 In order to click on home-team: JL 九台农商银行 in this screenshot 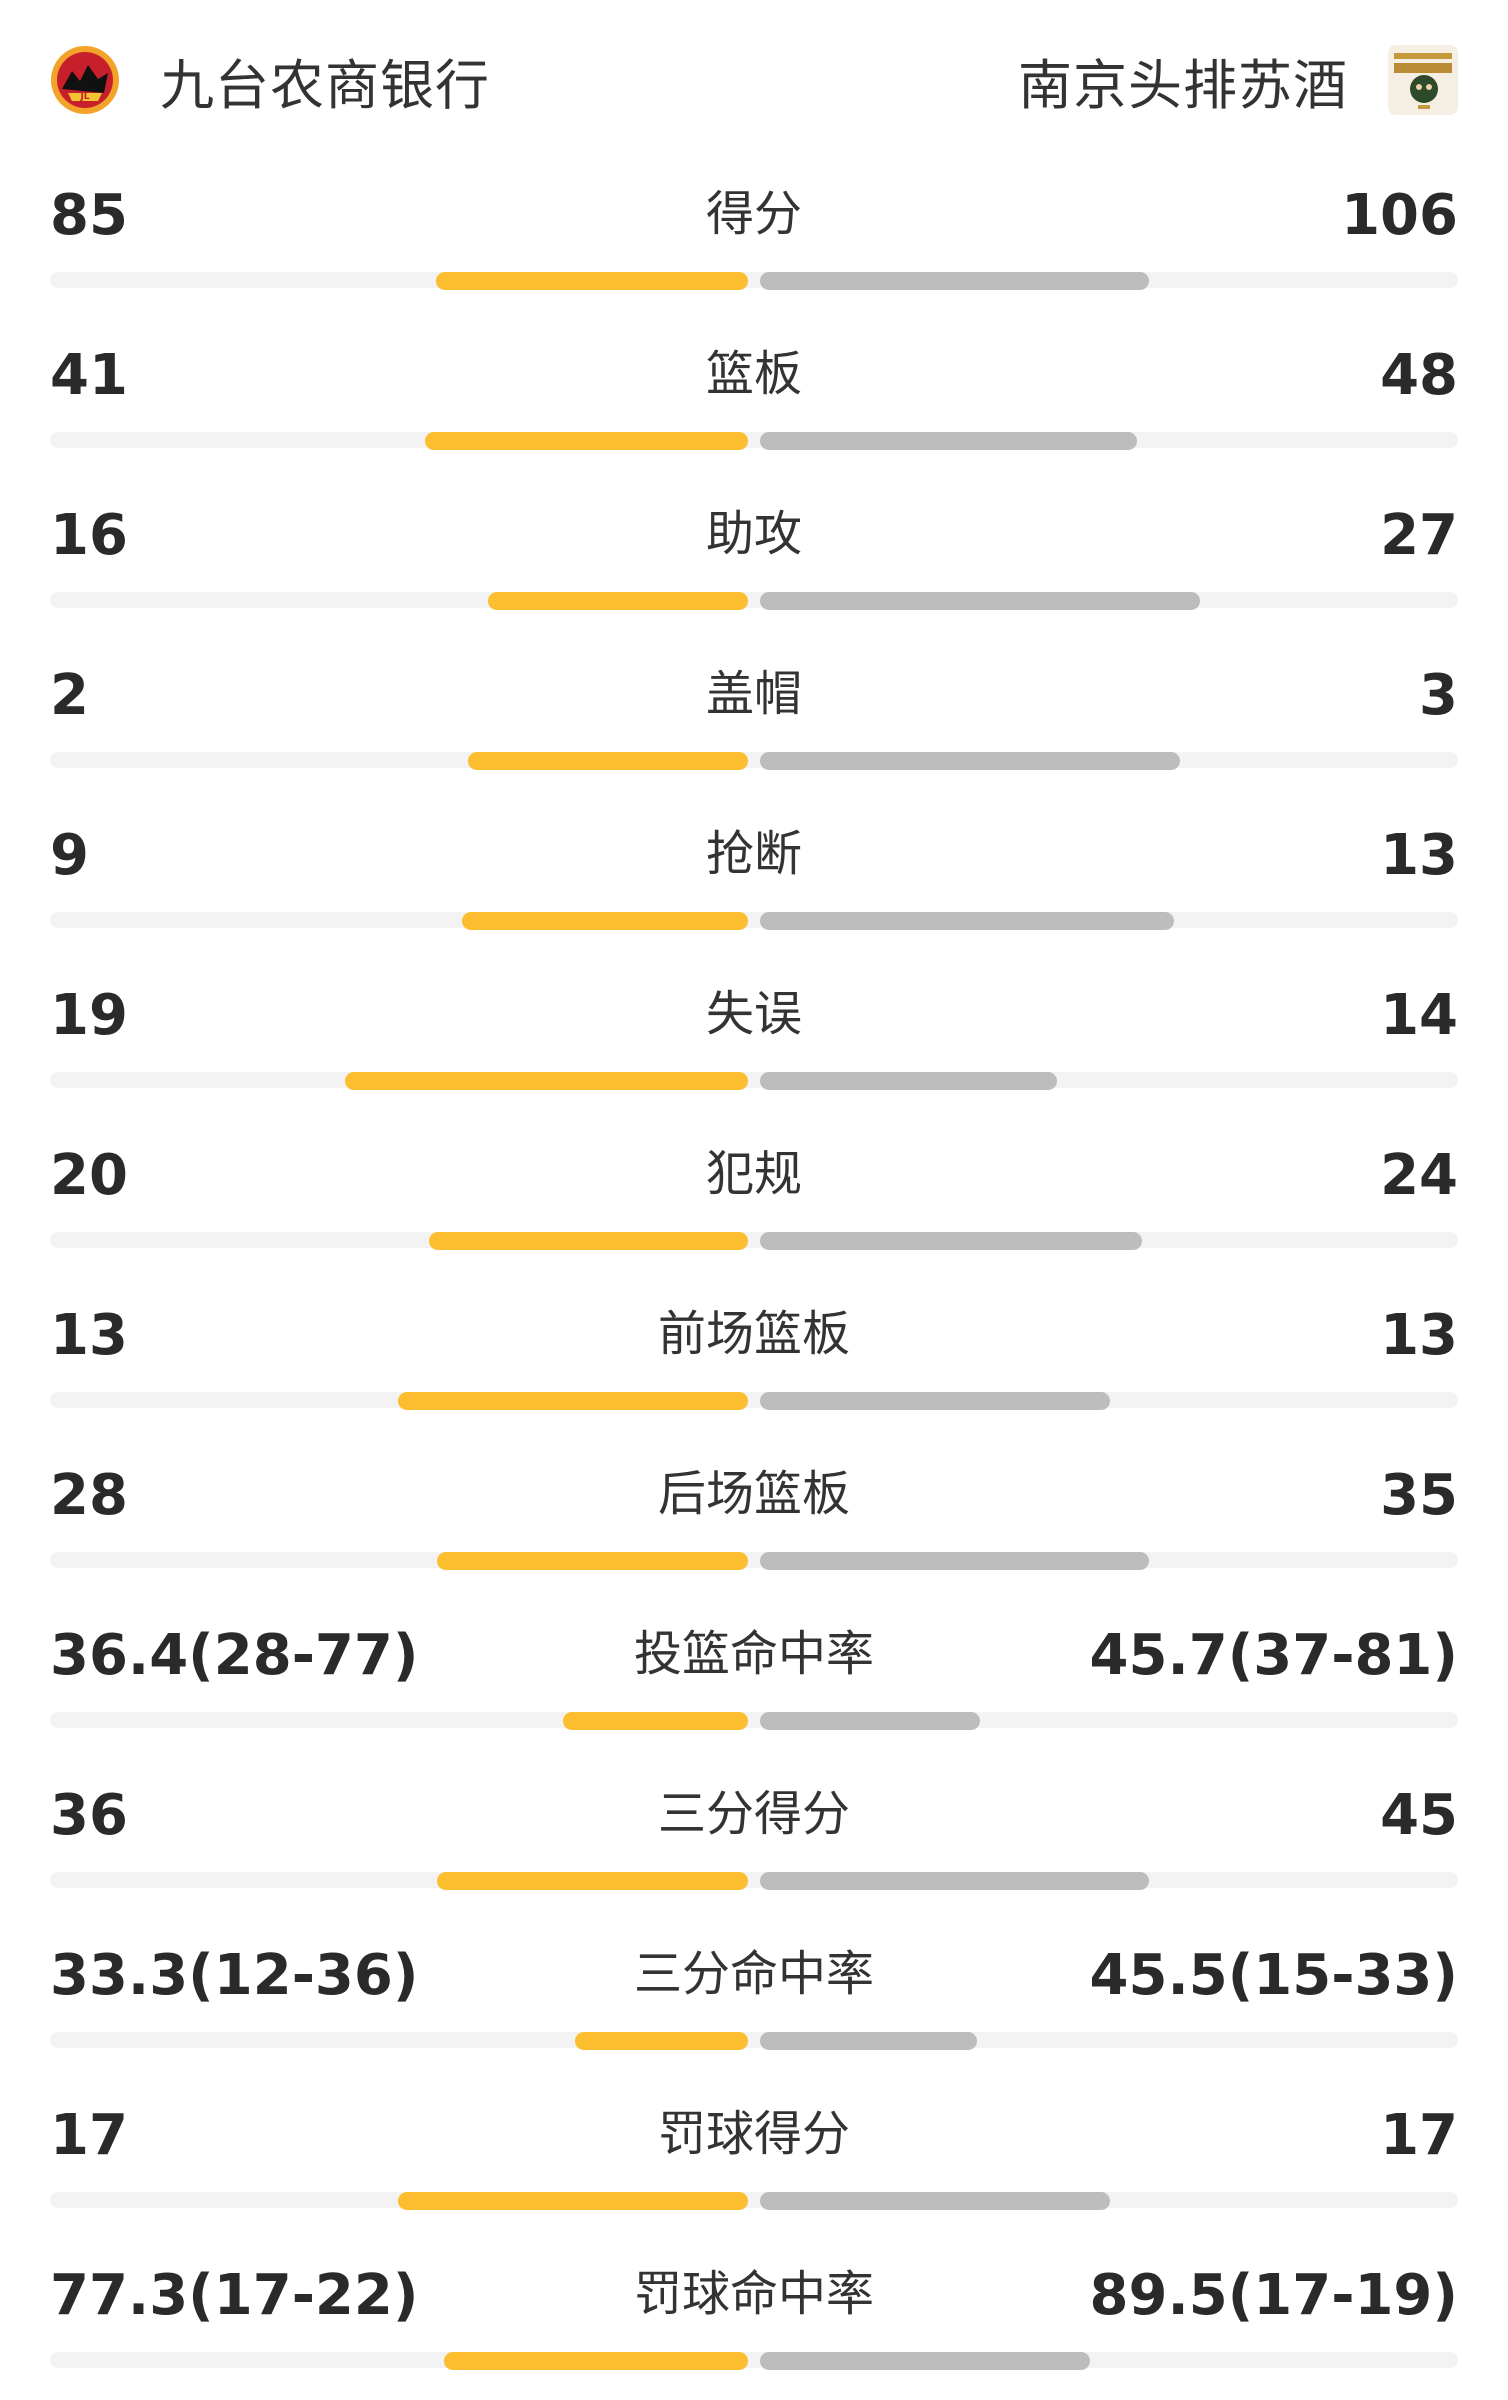, I will do `click(269, 80)`.